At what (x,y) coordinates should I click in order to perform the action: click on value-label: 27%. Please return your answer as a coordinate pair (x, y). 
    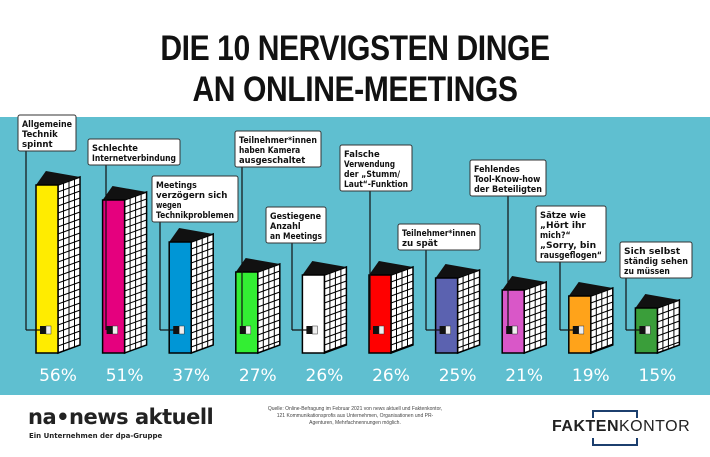
    Looking at the image, I should click on (258, 376).